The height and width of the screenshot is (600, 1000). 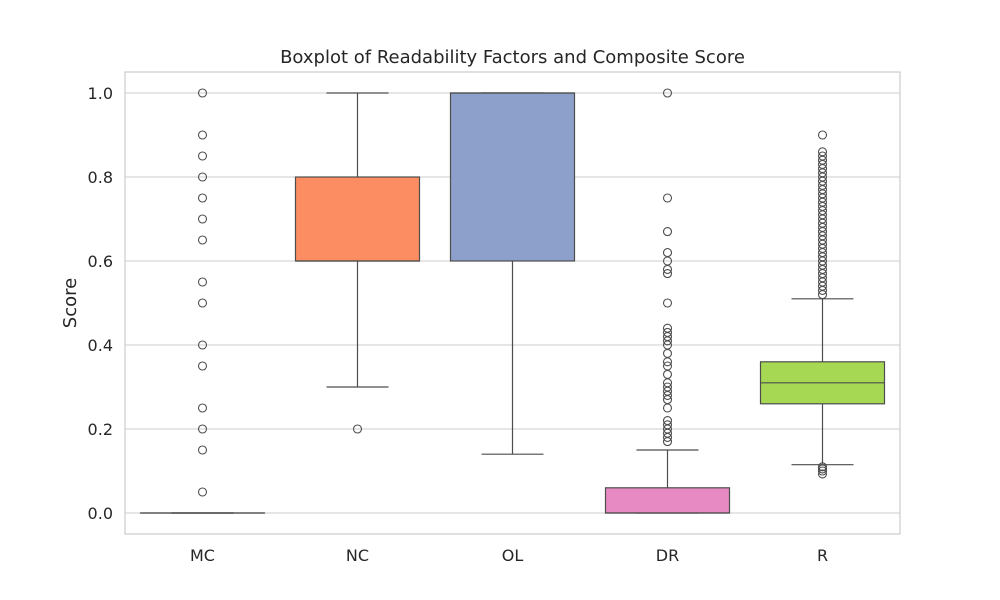 What do you see at coordinates (357, 555) in the screenshot?
I see `x-tick-label: NC` at bounding box center [357, 555].